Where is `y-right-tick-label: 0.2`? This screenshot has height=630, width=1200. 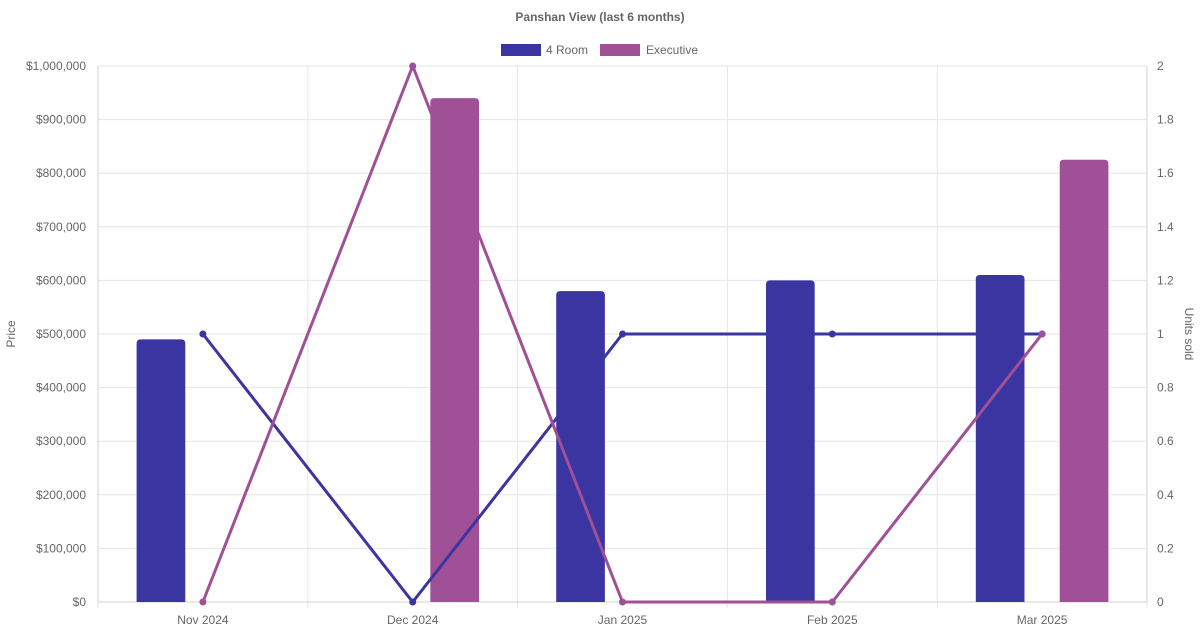
y-right-tick-label: 0.2 is located at coordinates (1165, 548).